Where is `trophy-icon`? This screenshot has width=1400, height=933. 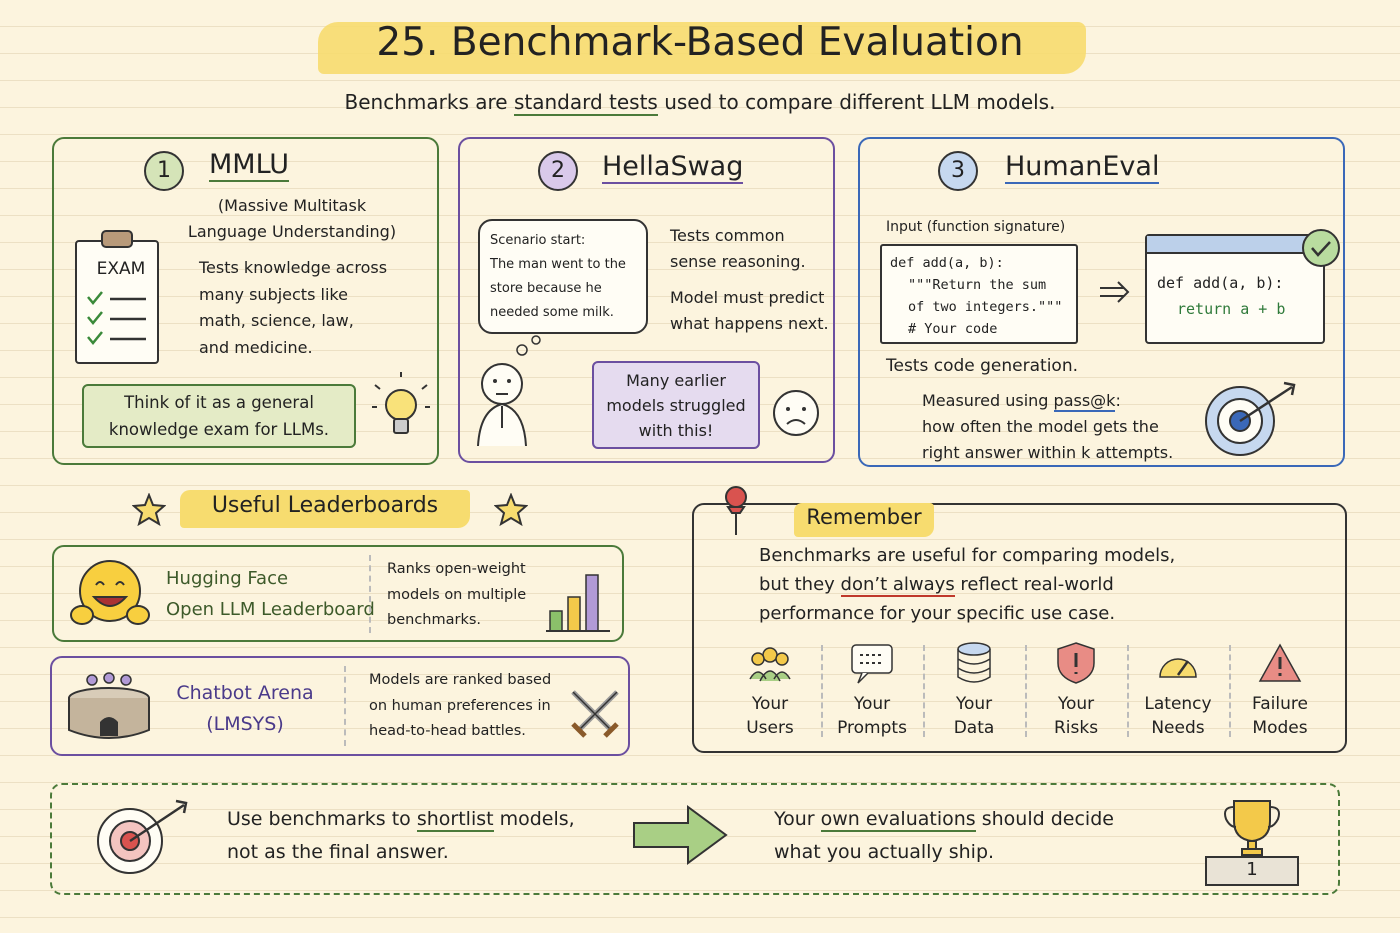 trophy-icon is located at coordinates (1252, 843).